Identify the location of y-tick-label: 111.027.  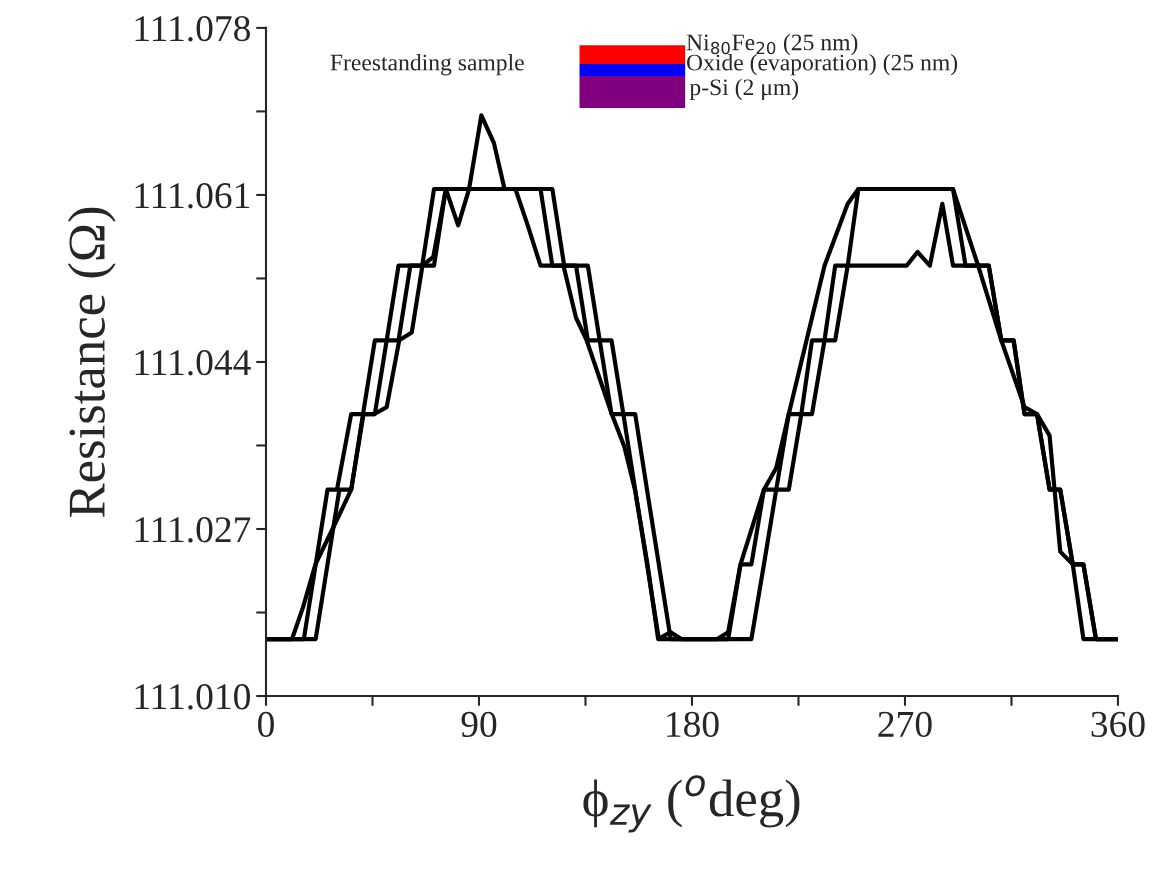
(193, 530).